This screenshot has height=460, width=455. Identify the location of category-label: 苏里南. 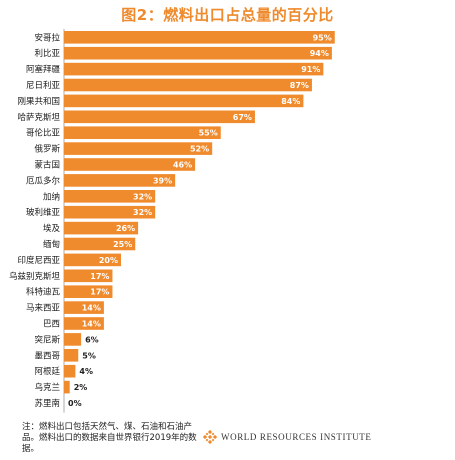
(47, 403).